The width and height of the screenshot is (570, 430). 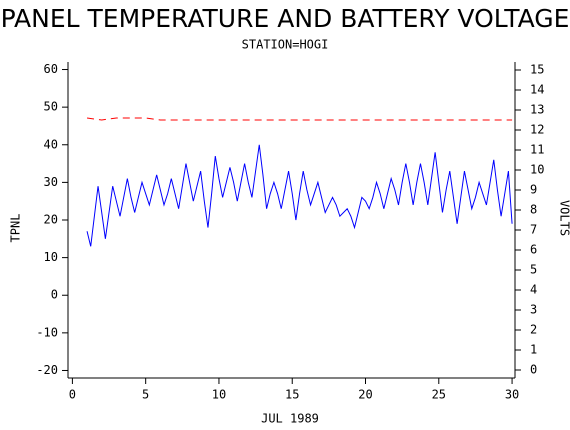 I want to click on y2-tick-label: 8, so click(x=533, y=210).